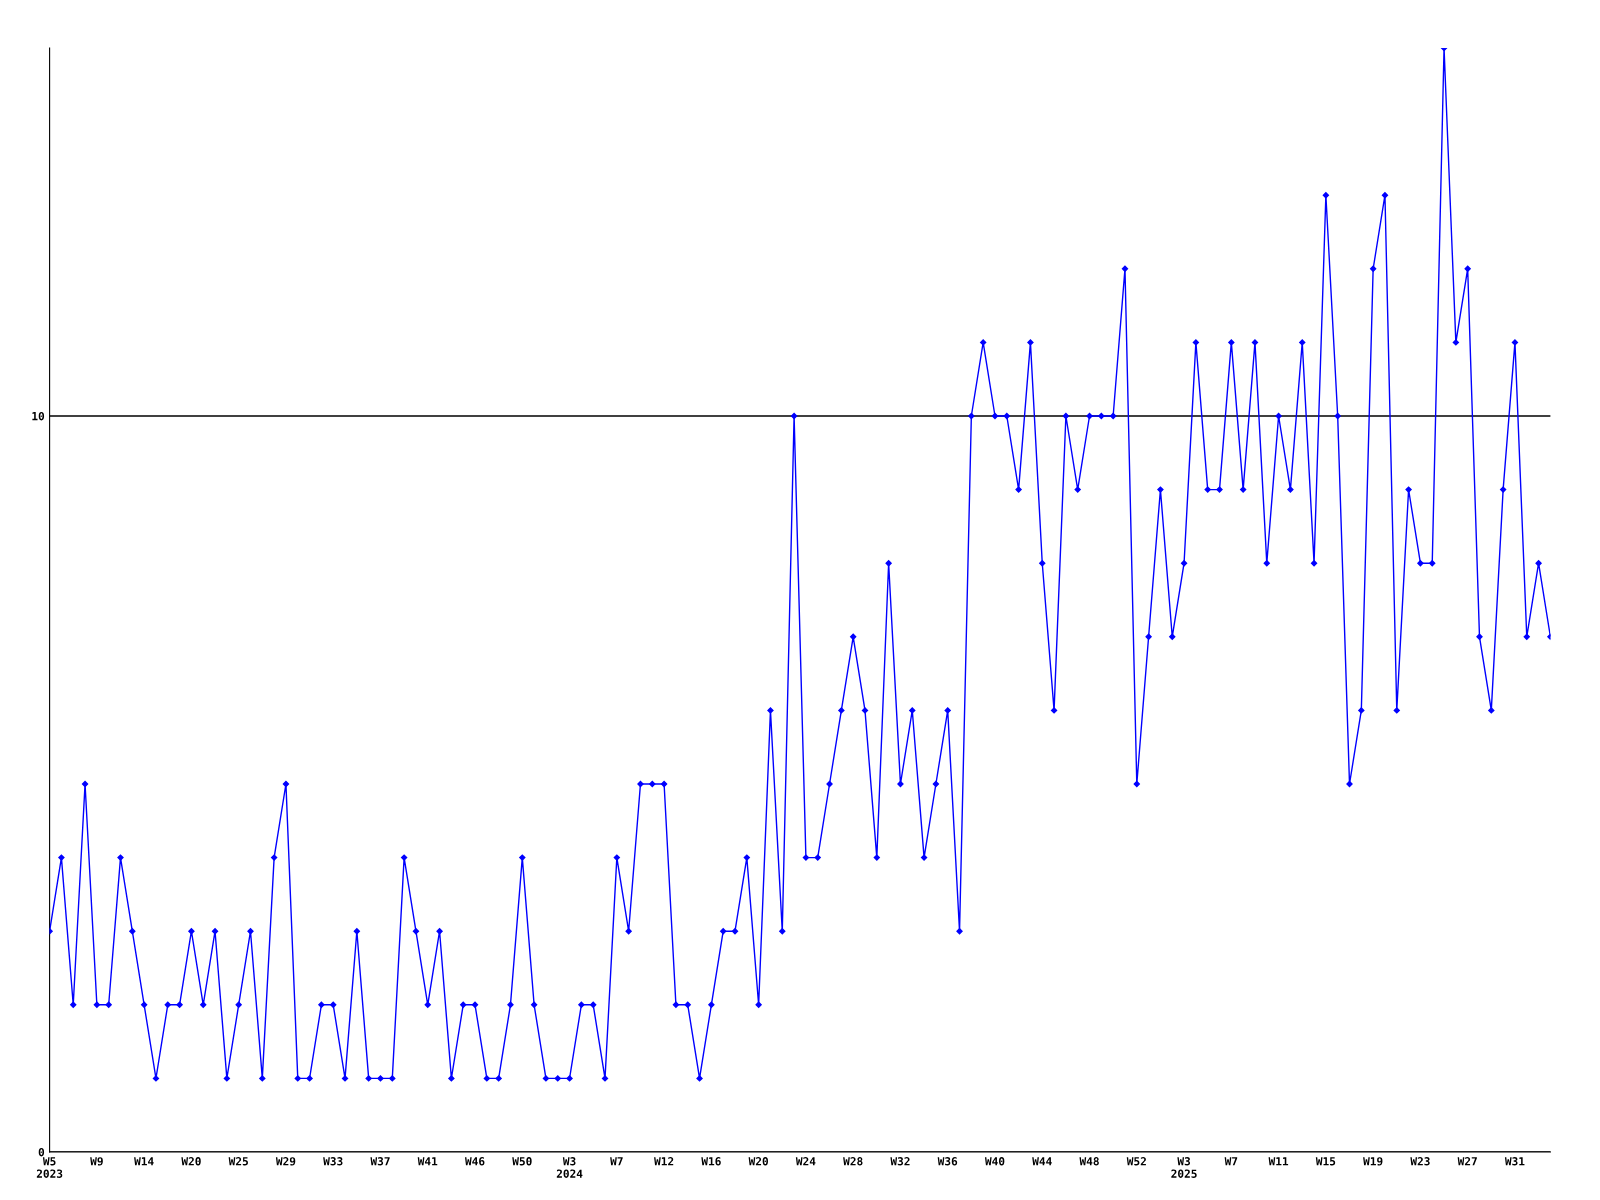 The height and width of the screenshot is (1200, 1600). What do you see at coordinates (1089, 1161) in the screenshot?
I see `x-tick-label: W48` at bounding box center [1089, 1161].